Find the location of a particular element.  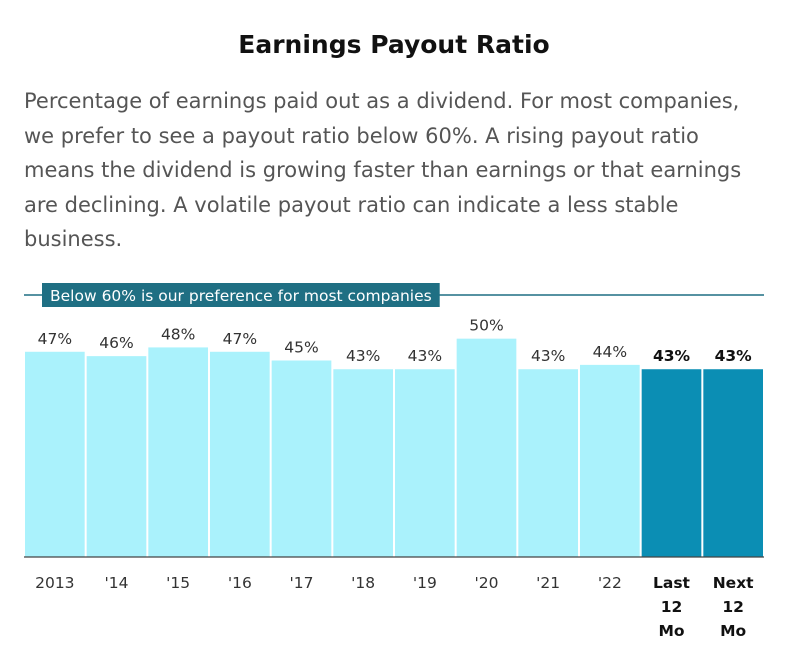

x-tick-label-5: '18 is located at coordinates (363, 583).